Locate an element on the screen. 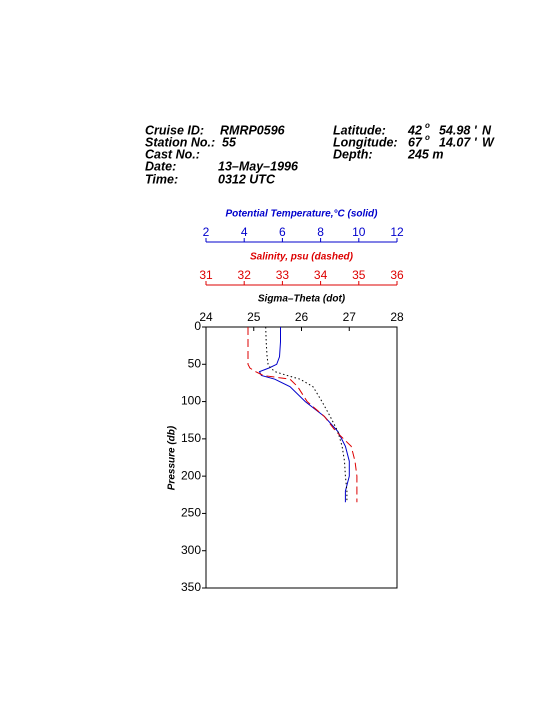  x-axis-title: Potential Temperature,°C (solid) is located at coordinates (302, 214).